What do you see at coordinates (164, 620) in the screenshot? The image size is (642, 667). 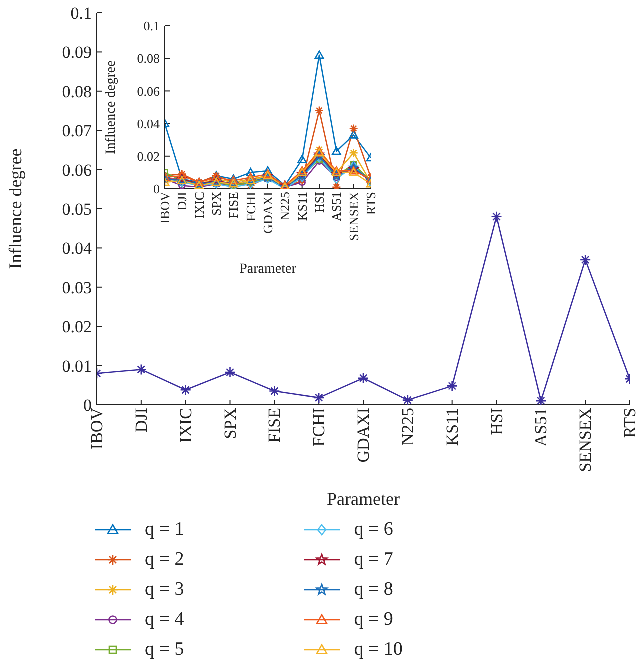 I see `legend-label: q = 4` at bounding box center [164, 620].